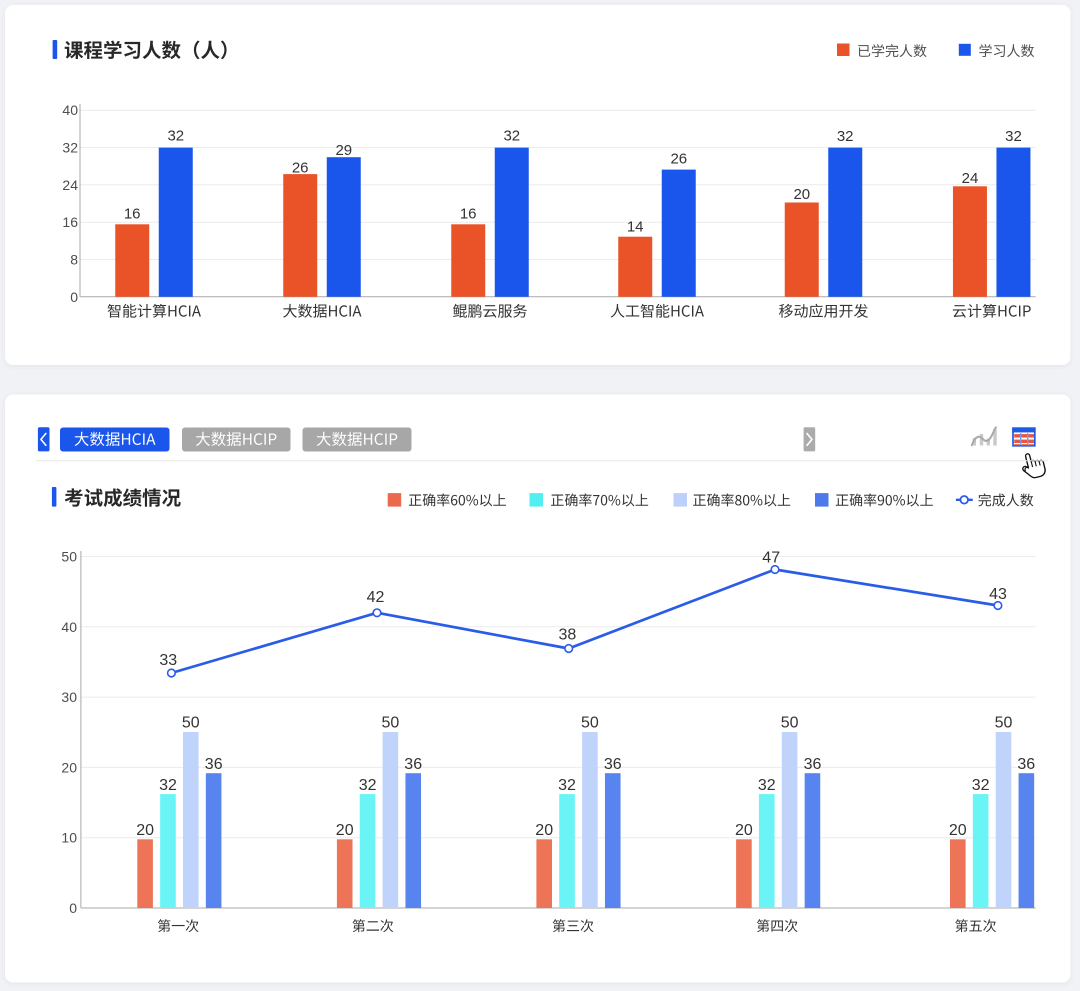 This screenshot has height=991, width=1080. I want to click on svg-text: 29, so click(343, 150).